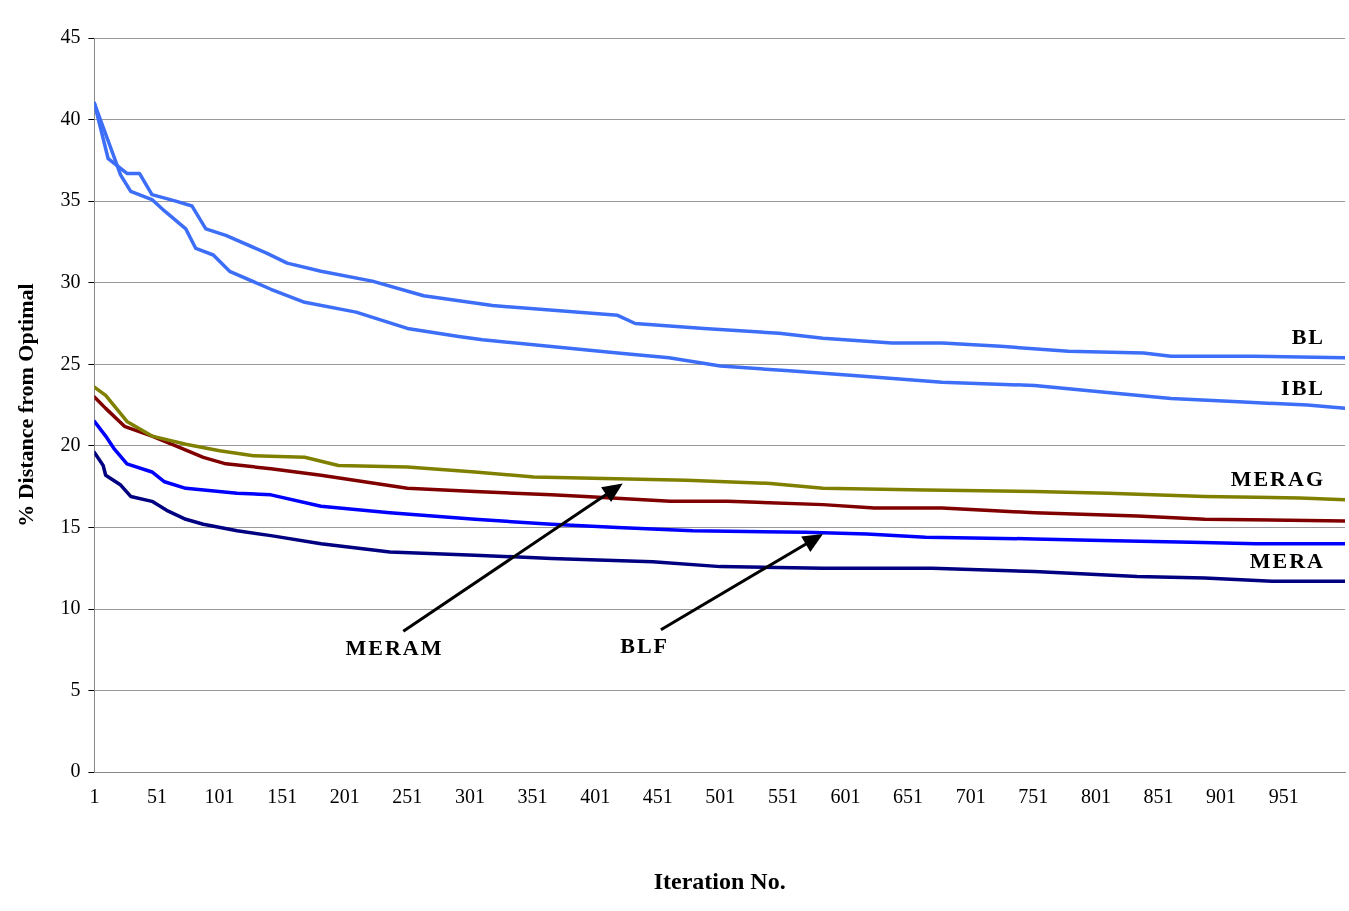 This screenshot has width=1349, height=911. What do you see at coordinates (1303, 388) in the screenshot?
I see `series-label: IBL` at bounding box center [1303, 388].